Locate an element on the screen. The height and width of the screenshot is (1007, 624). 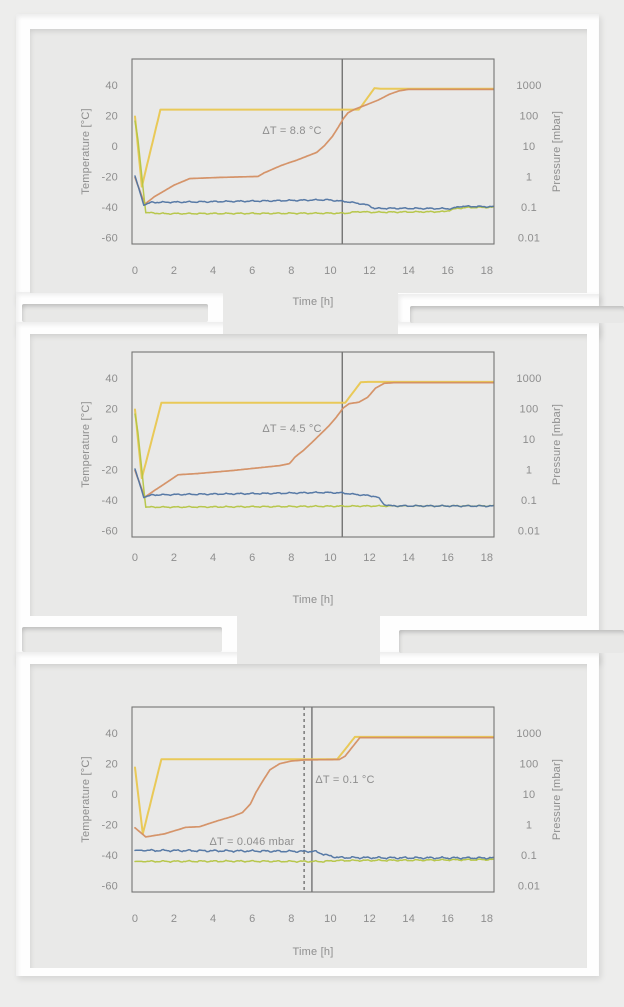
series-yellow is located at coordinates (314, 137).